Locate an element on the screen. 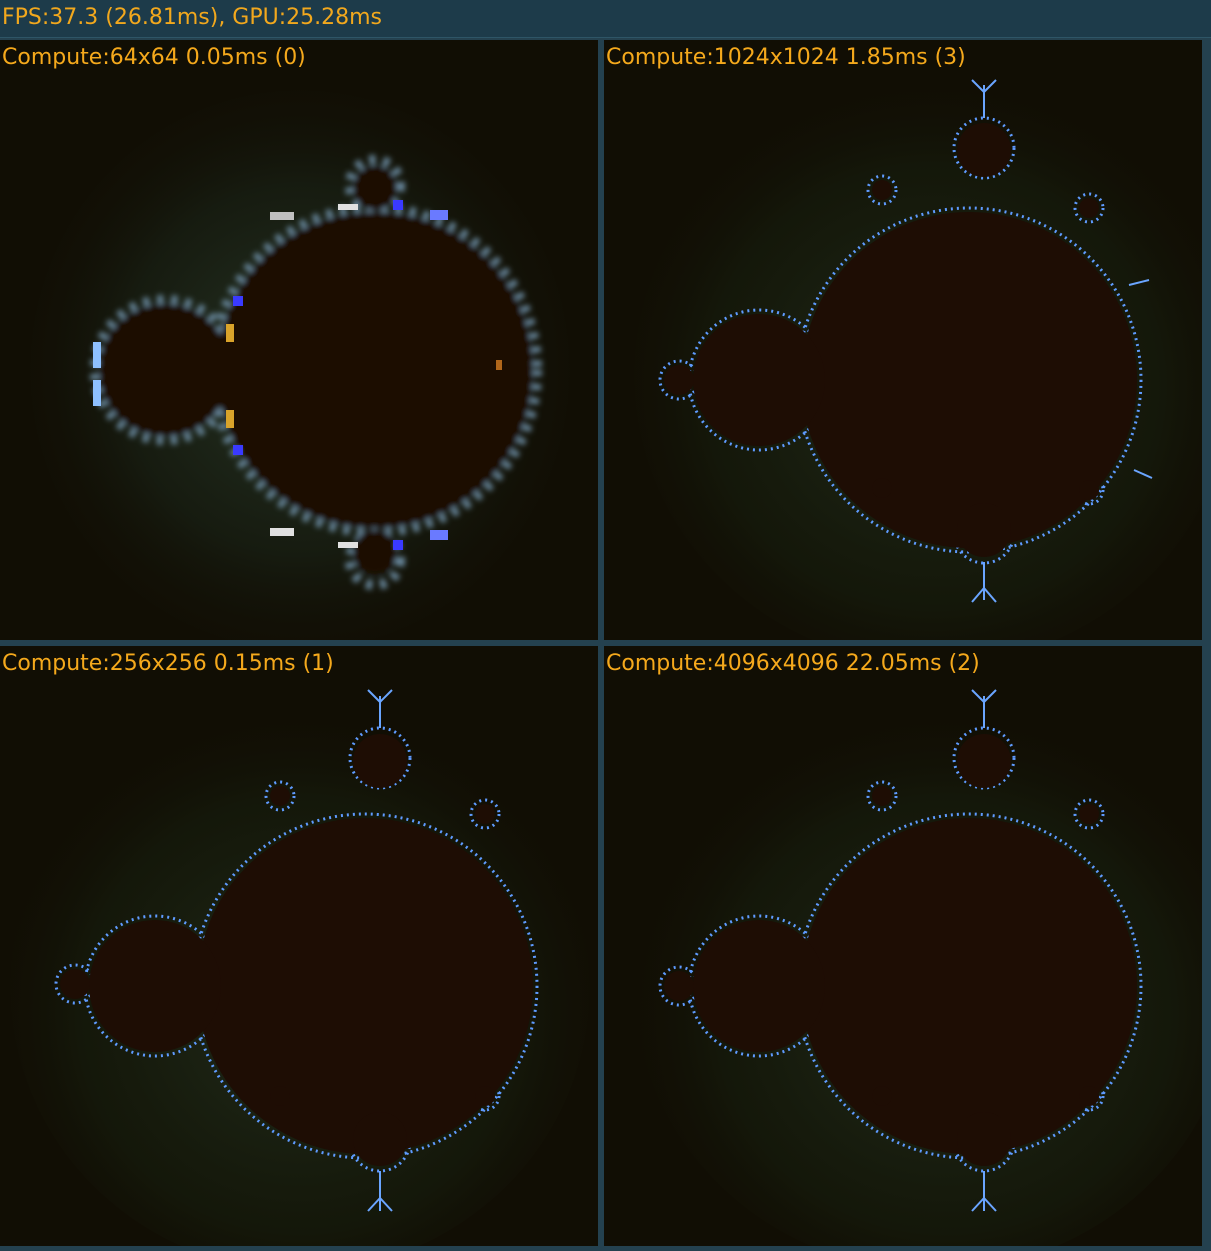 The image size is (1211, 1251). panel-label: Compute:256x256 0.15ms (1) is located at coordinates (168, 663).